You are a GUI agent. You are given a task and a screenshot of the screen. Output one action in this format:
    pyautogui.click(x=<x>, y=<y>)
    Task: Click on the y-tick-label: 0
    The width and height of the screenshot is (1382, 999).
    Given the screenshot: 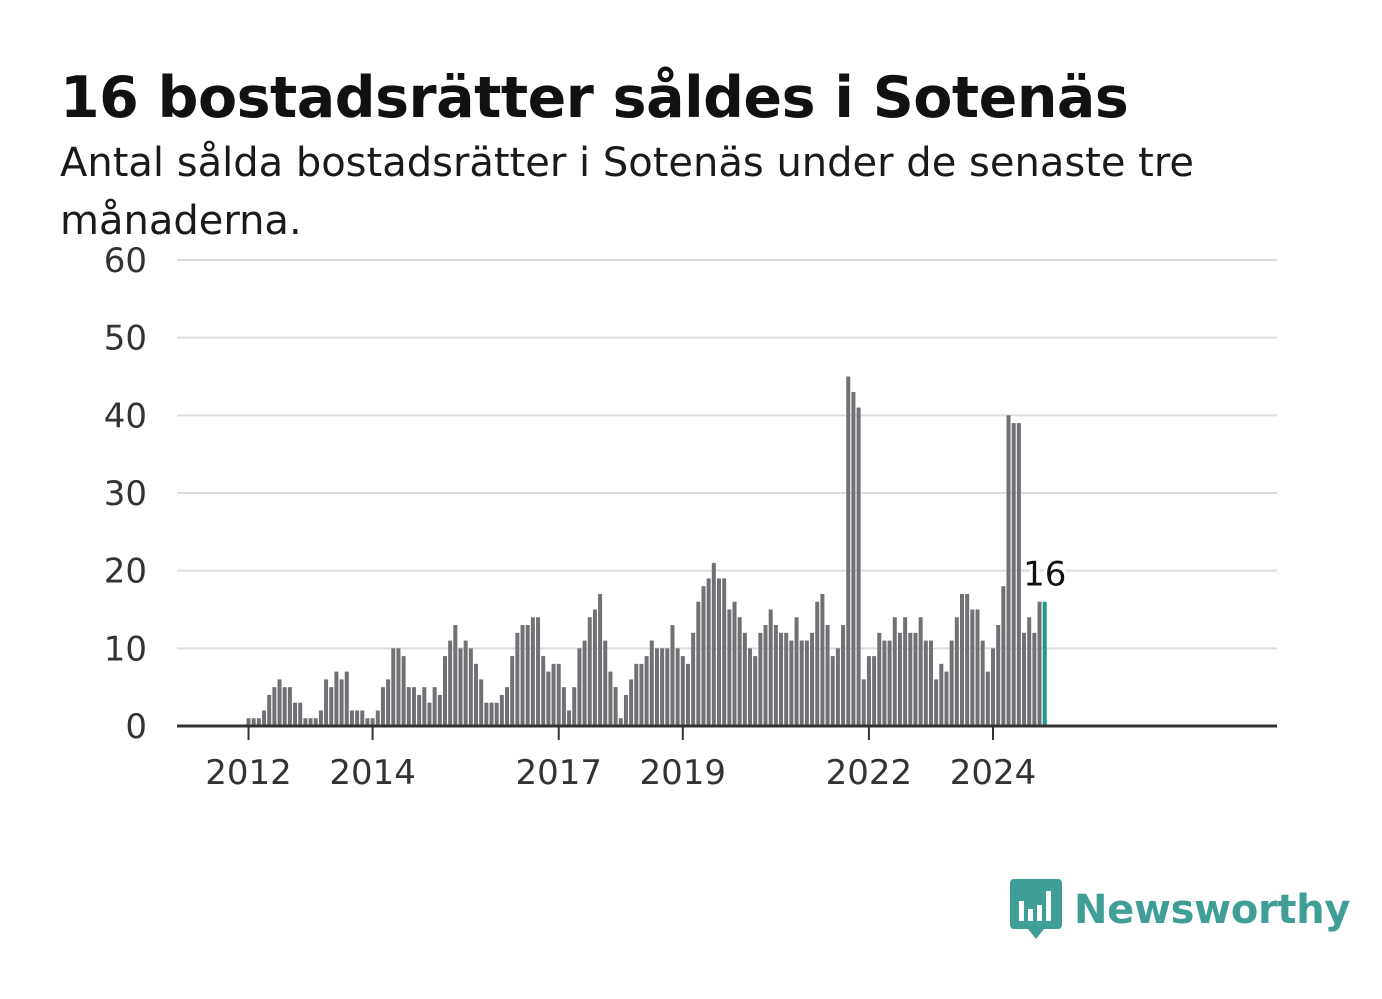 What is the action you would take?
    pyautogui.click(x=136, y=727)
    